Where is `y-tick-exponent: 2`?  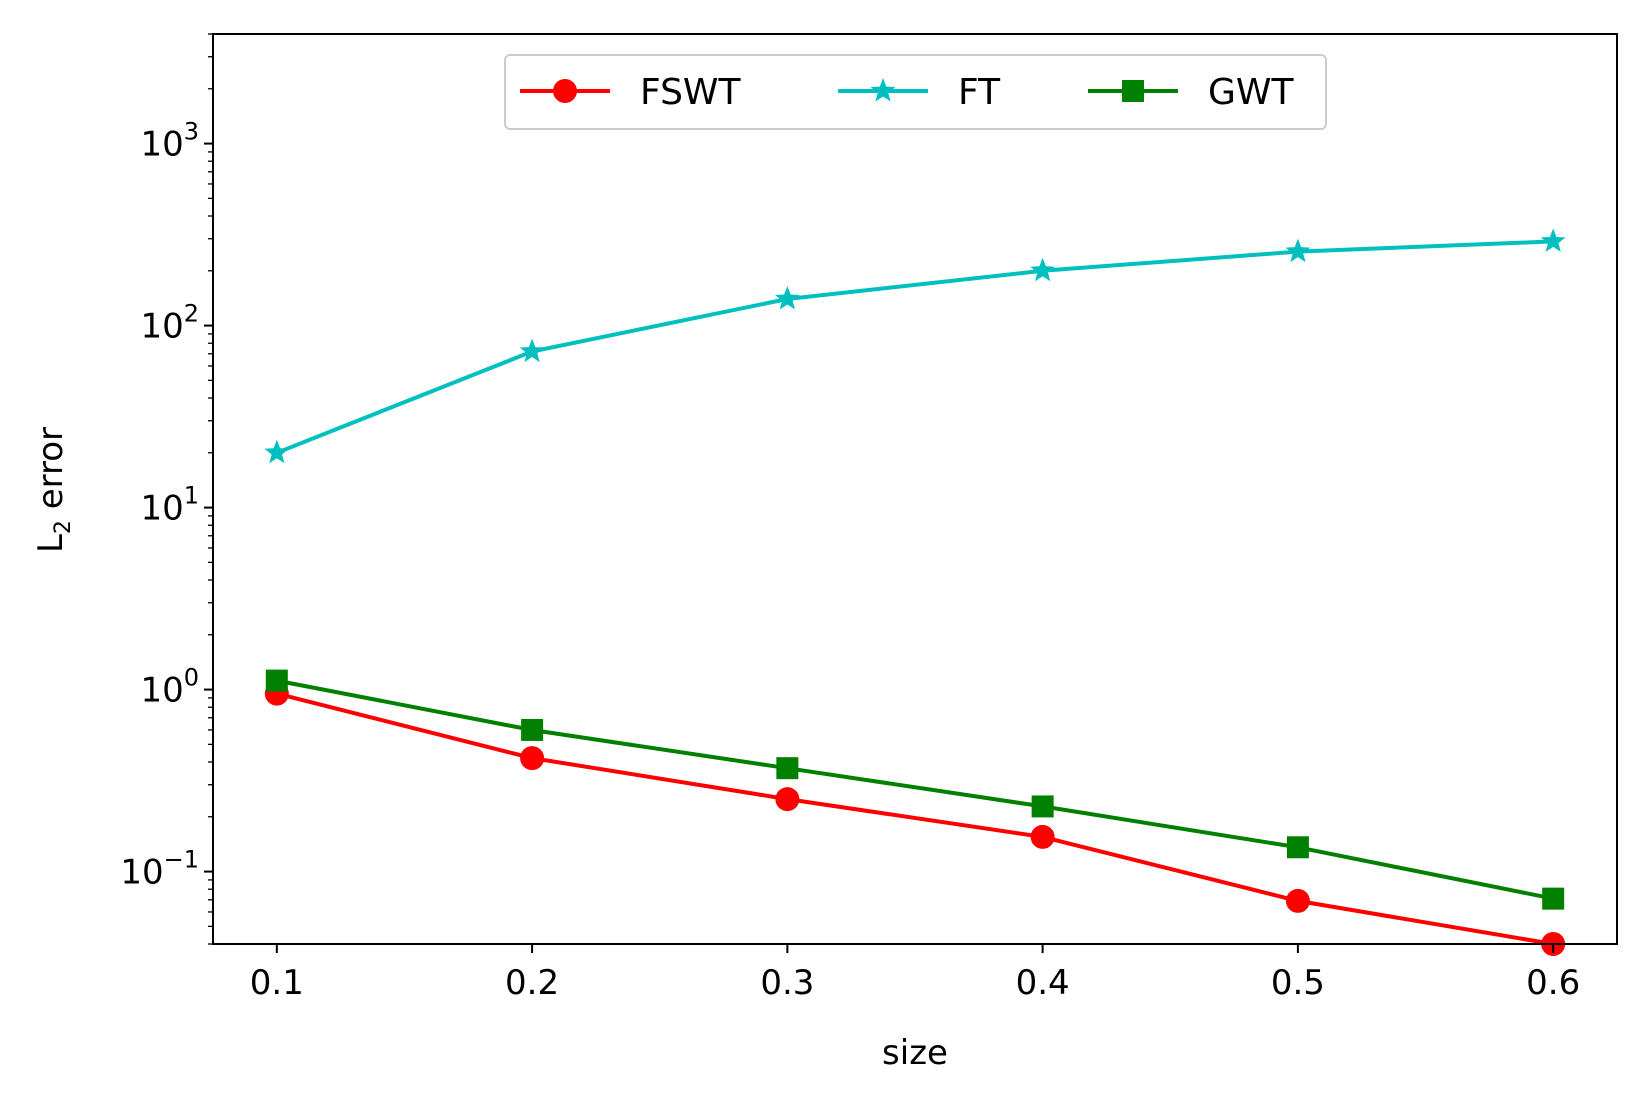 y-tick-exponent: 2 is located at coordinates (191, 314).